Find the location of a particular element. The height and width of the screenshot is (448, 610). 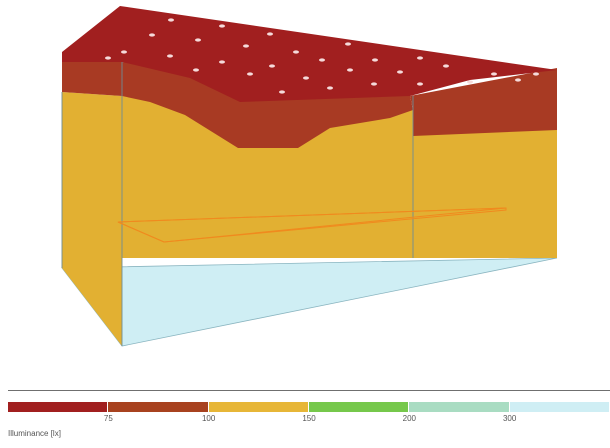

right-wall-surface is located at coordinates (485, 183).